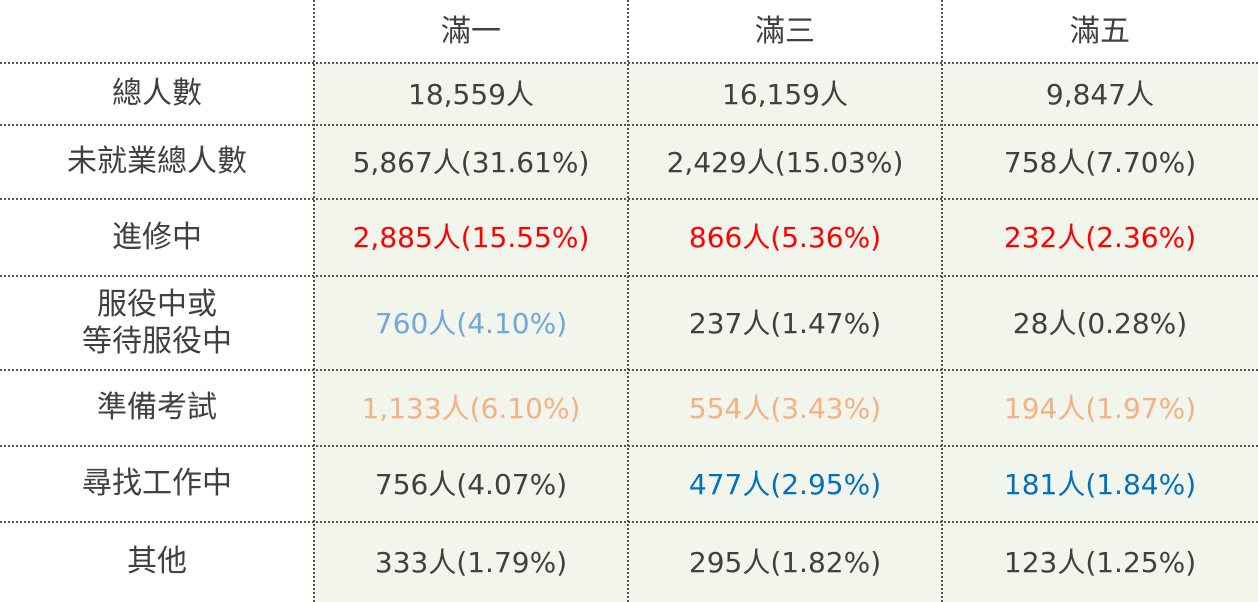 Image resolution: width=1258 pixels, height=602 pixels. Describe the element at coordinates (785, 562) in the screenshot. I see `table-cell: 295人(1.82%)` at that location.